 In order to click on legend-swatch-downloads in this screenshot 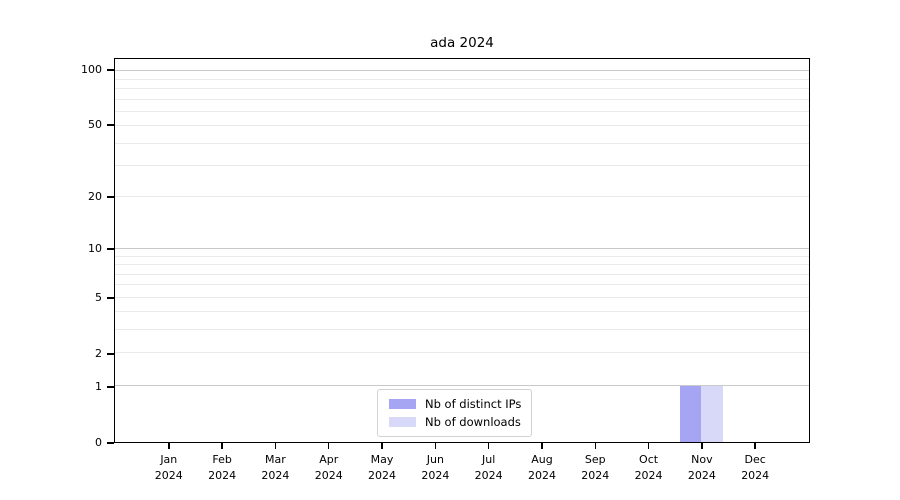, I will do `click(402, 422)`.